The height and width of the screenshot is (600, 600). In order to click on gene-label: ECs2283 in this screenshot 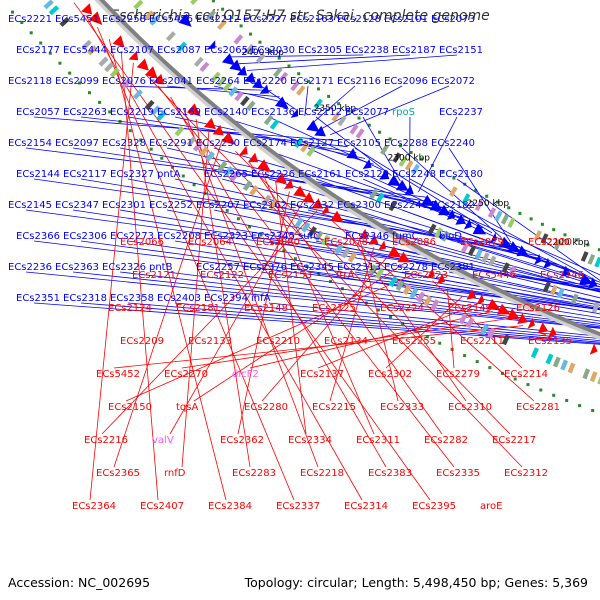, I will do `click(254, 473)`.